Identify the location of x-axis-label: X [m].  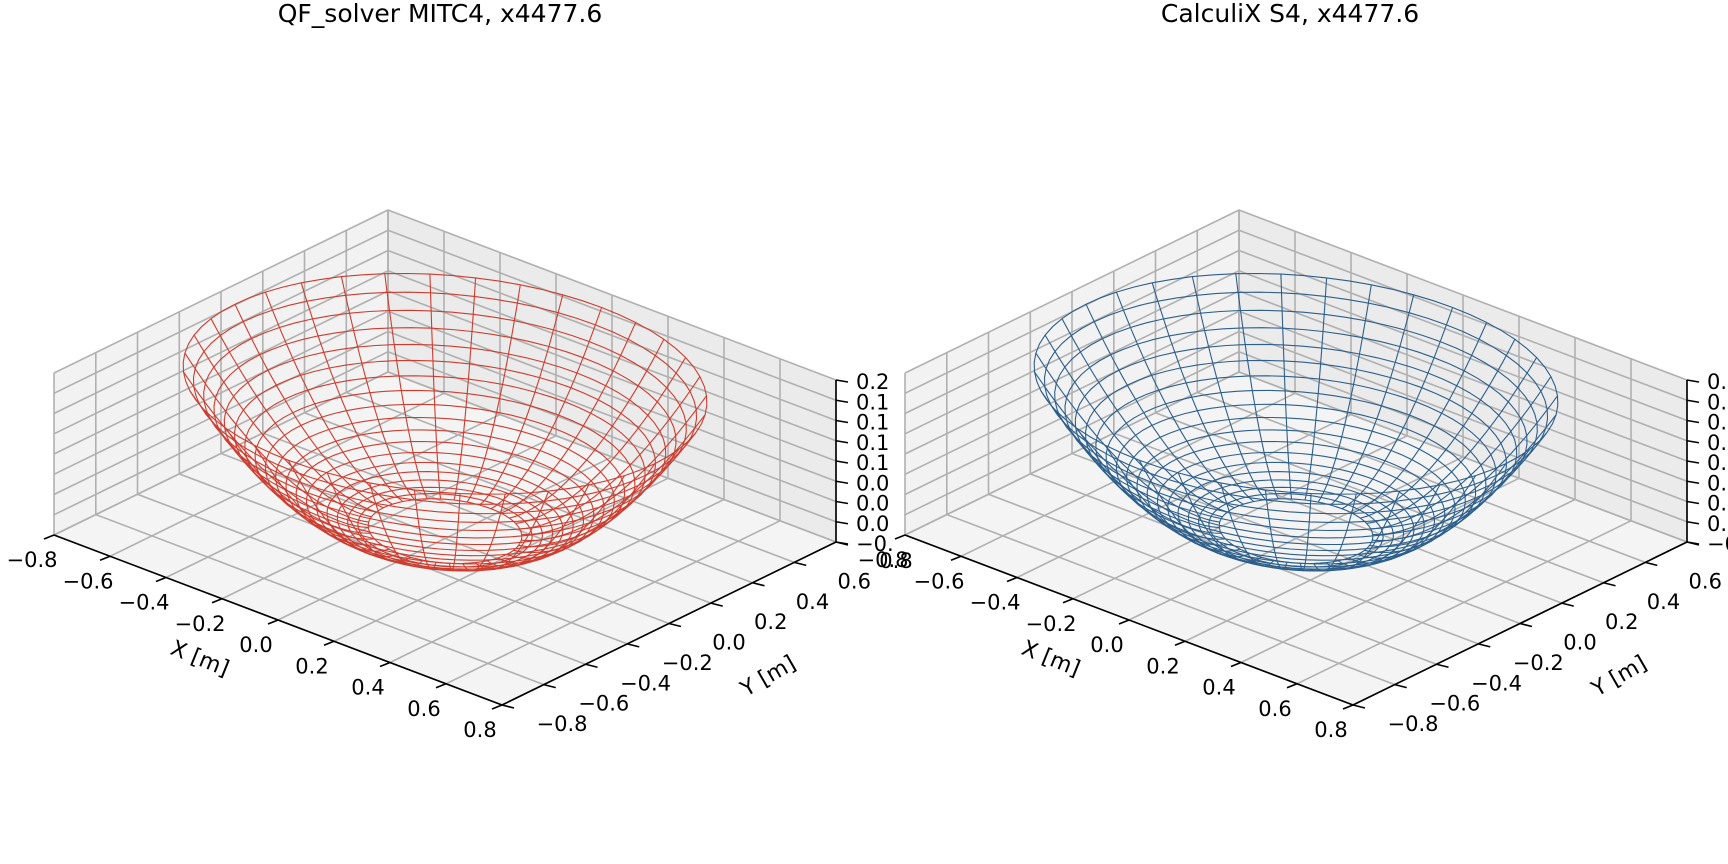
(200, 659).